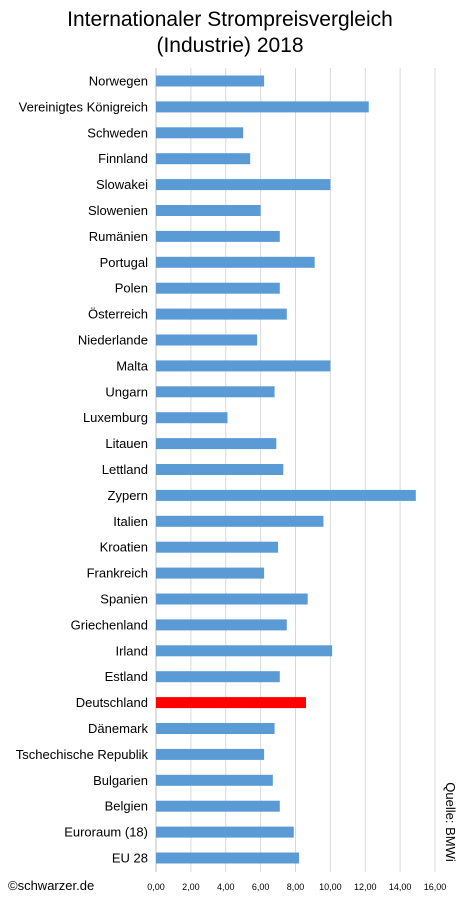 The width and height of the screenshot is (461, 898). Describe the element at coordinates (156, 887) in the screenshot. I see `x-tick-label: 0,00` at that location.